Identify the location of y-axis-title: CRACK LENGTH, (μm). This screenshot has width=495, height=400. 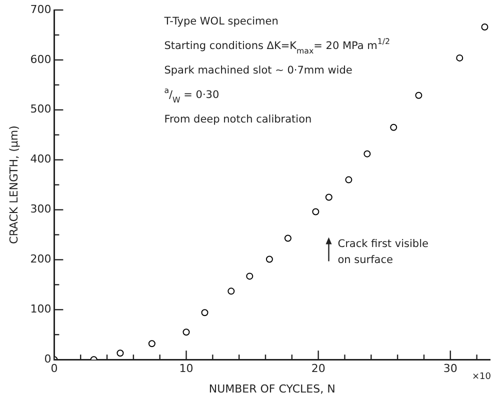
(13, 185).